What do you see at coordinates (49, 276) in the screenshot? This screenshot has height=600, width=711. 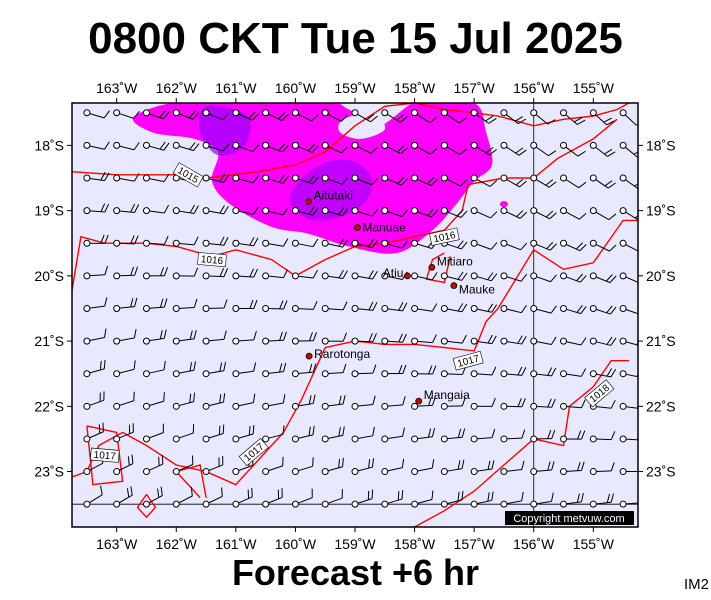 I see `lat-tick-label: 20˚S` at bounding box center [49, 276].